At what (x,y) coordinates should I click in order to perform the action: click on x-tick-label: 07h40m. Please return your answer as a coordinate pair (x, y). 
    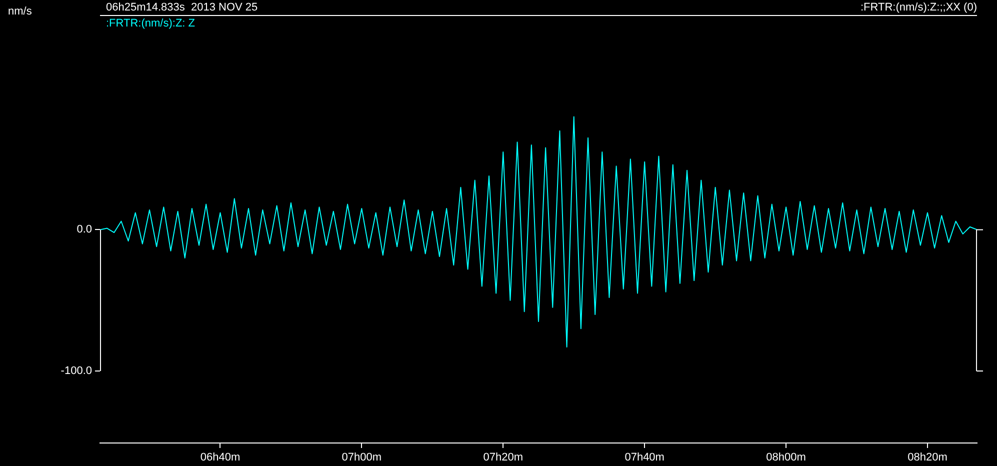
    Looking at the image, I should click on (644, 458).